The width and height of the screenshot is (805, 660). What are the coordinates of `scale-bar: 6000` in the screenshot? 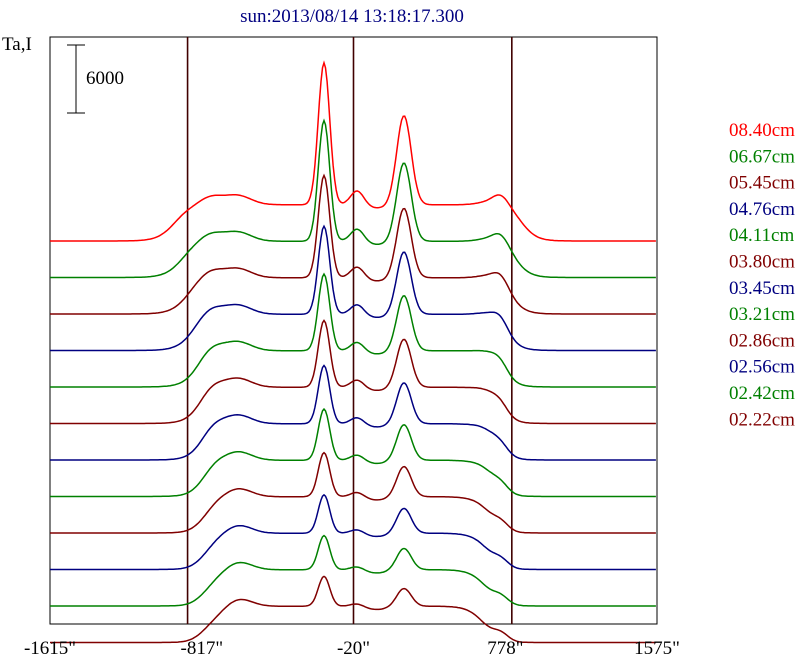 It's located at (95, 79).